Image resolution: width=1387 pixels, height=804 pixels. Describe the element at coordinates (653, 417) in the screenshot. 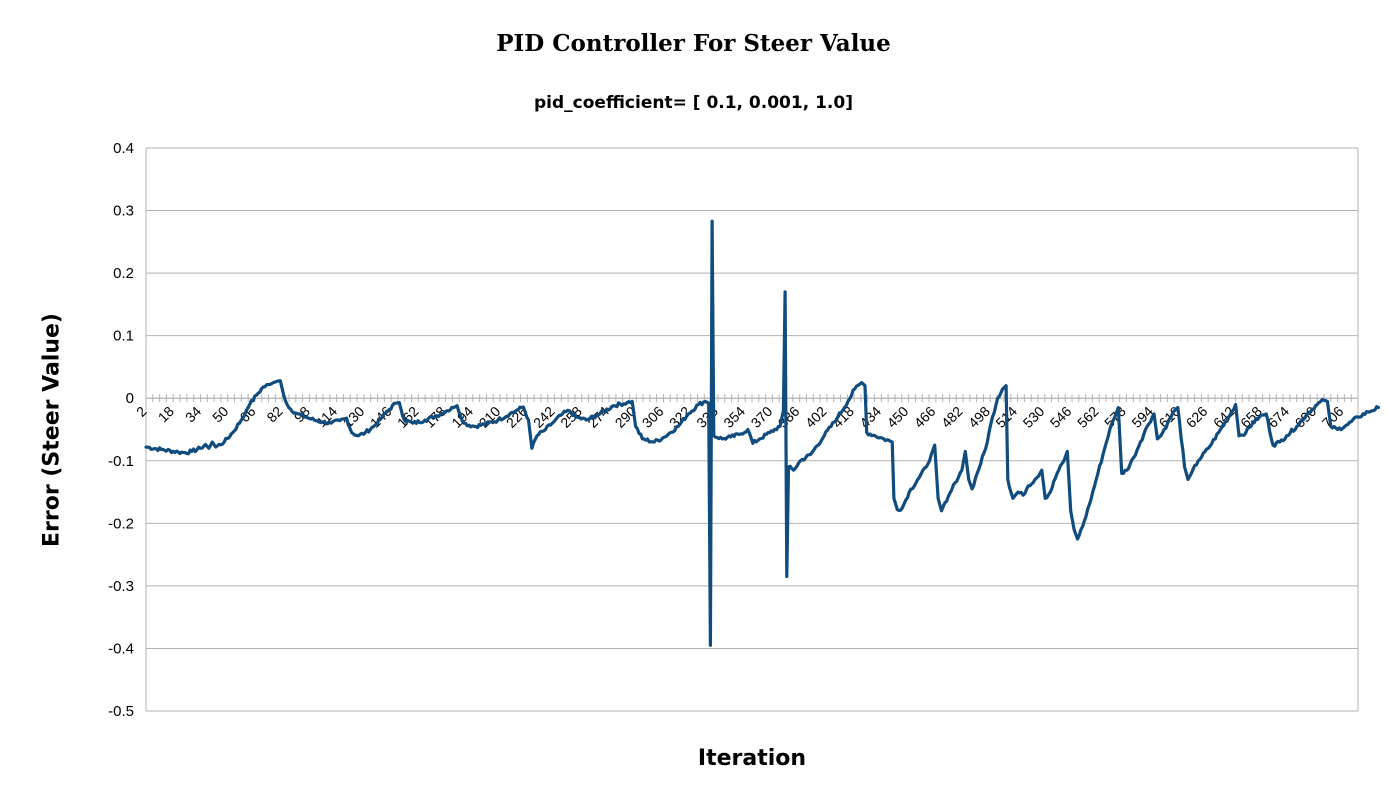

I see `x-tick-label: 306` at that location.